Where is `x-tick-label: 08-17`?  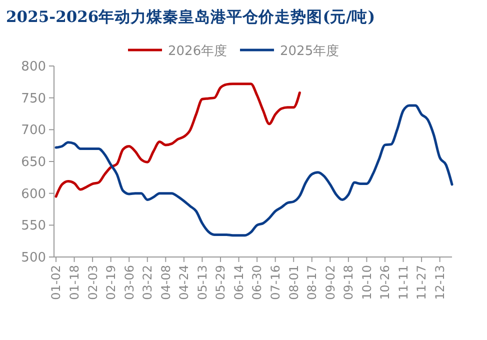 x-tick-label: 08-17 is located at coordinates (312, 282).